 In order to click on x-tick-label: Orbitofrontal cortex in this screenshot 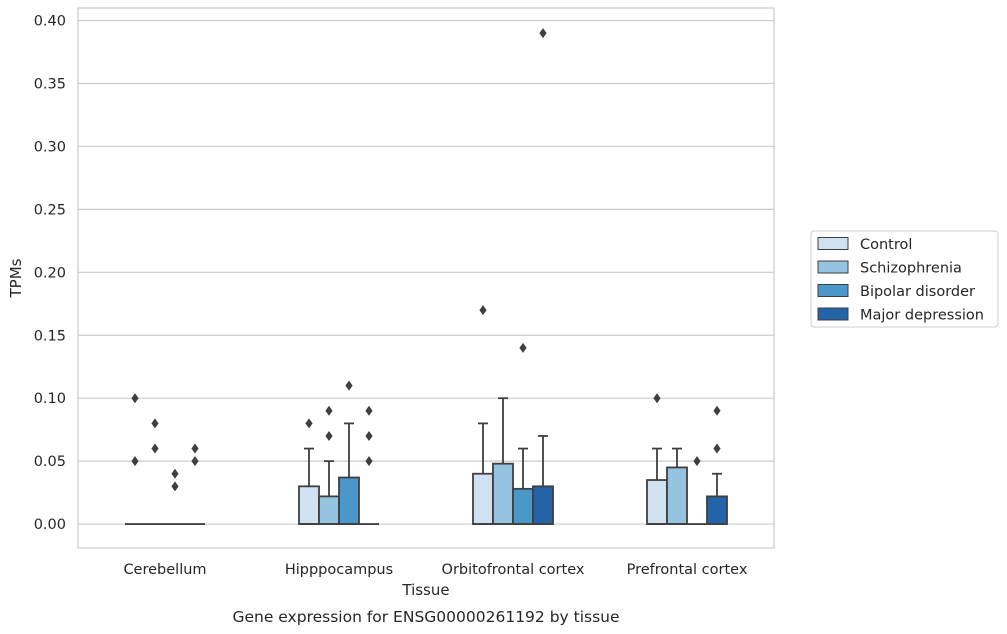, I will do `click(513, 570)`.